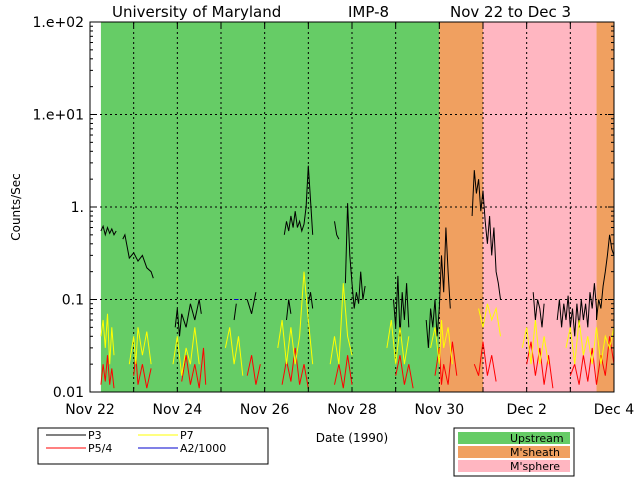 Image resolution: width=640 pixels, height=480 pixels. I want to click on y-axis-label: Counts/Sec, so click(16, 207).